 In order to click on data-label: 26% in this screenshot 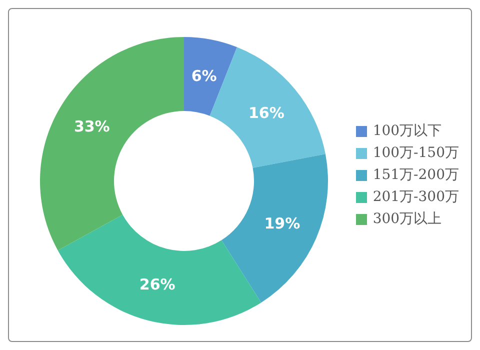, I will do `click(157, 285)`.